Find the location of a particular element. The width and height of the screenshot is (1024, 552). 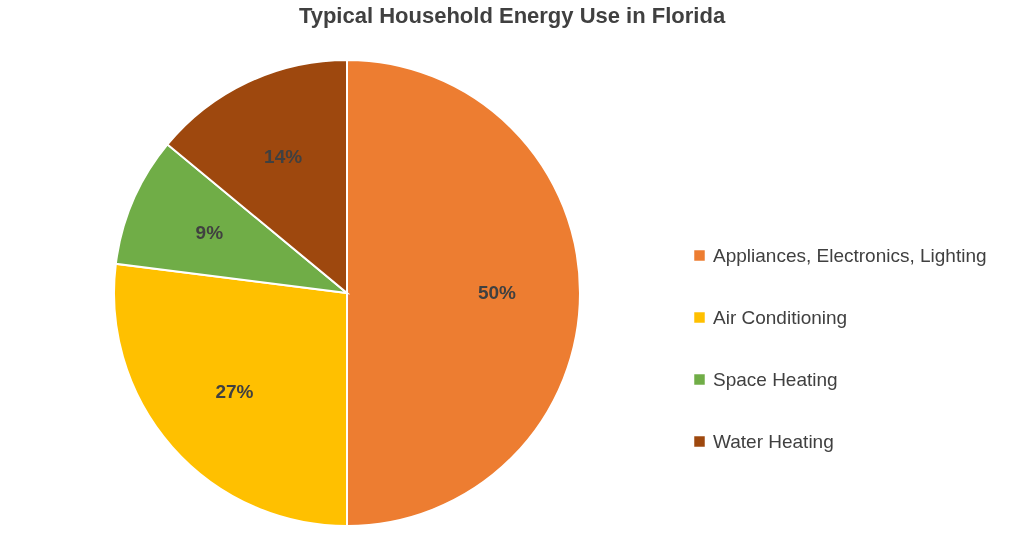

chart-title: Typical Household Energy Use in Florida is located at coordinates (512, 15).